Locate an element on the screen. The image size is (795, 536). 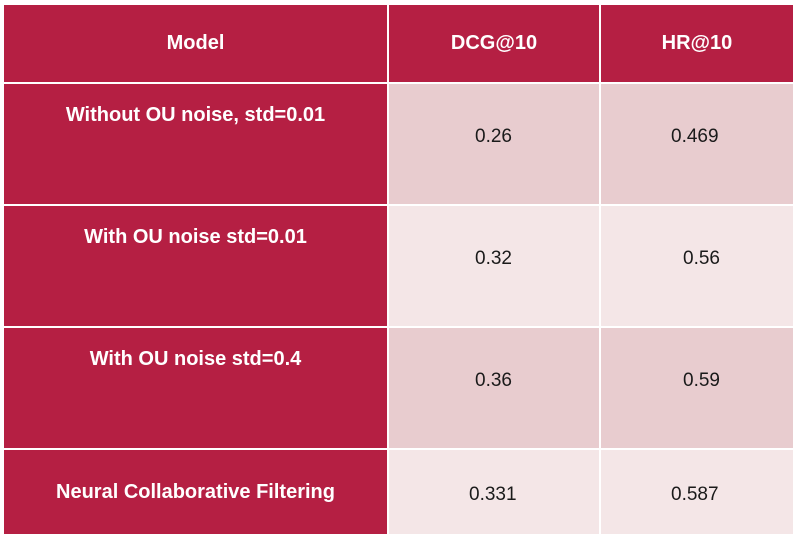
model-cell: With OU noise std=0.01 is located at coordinates (195, 266).